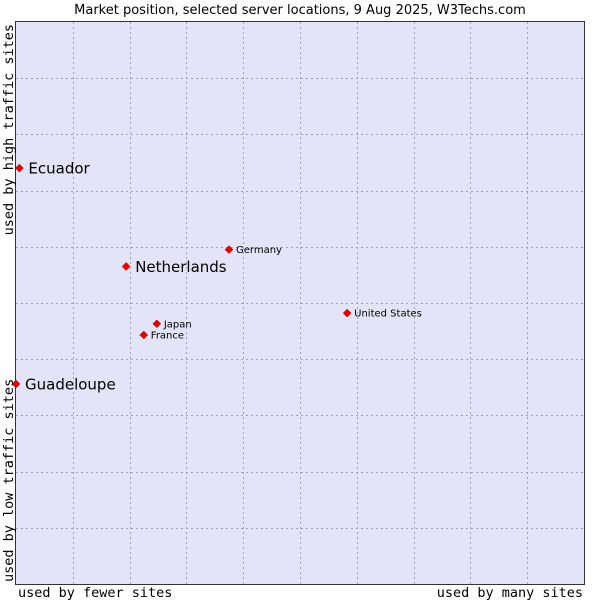 Image resolution: width=600 pixels, height=600 pixels. What do you see at coordinates (510, 592) in the screenshot?
I see `x-axis-label-right: used by many sites` at bounding box center [510, 592].